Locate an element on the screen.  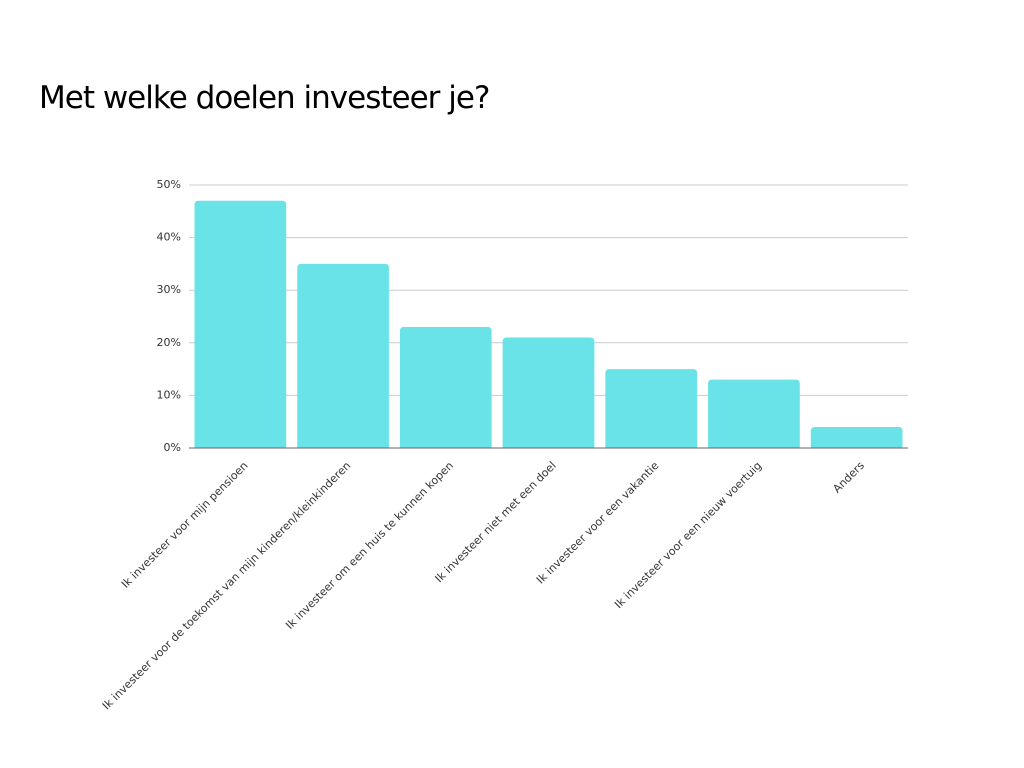
x-tick-label: Ik investeer om een huis te kunnen kopen is located at coordinates (369, 545).